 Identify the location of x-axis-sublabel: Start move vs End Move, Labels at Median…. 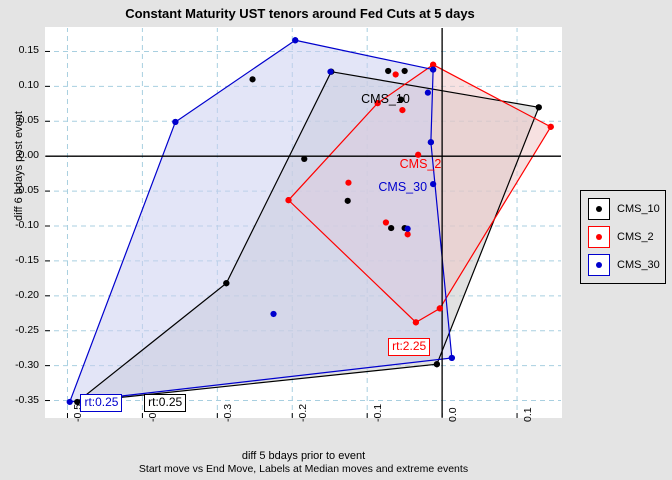
(303, 469).